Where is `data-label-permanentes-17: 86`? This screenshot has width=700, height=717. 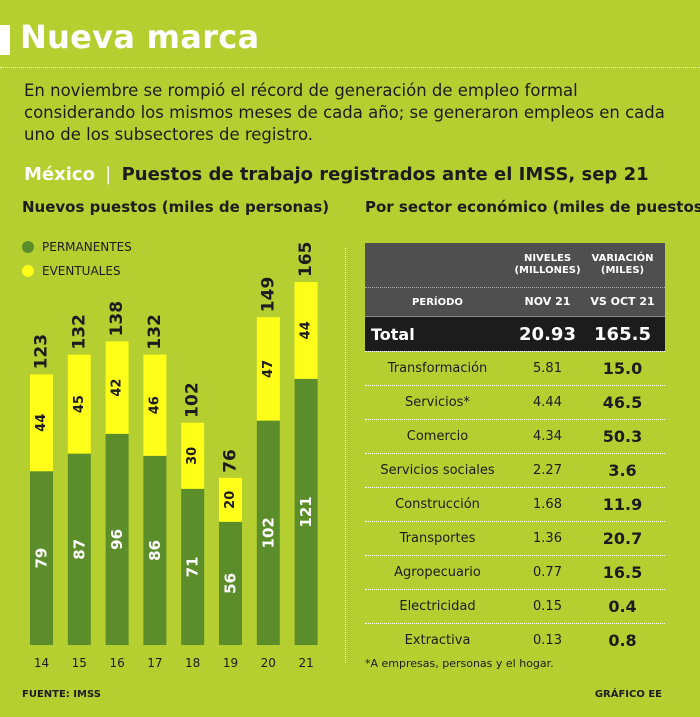 data-label-permanentes-17: 86 is located at coordinates (155, 550).